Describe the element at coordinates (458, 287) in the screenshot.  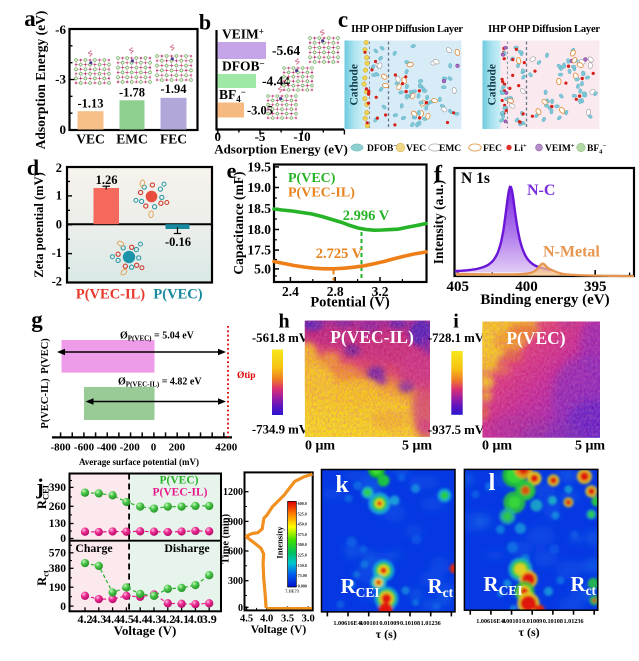
I see `svg-text: 405` at that location.